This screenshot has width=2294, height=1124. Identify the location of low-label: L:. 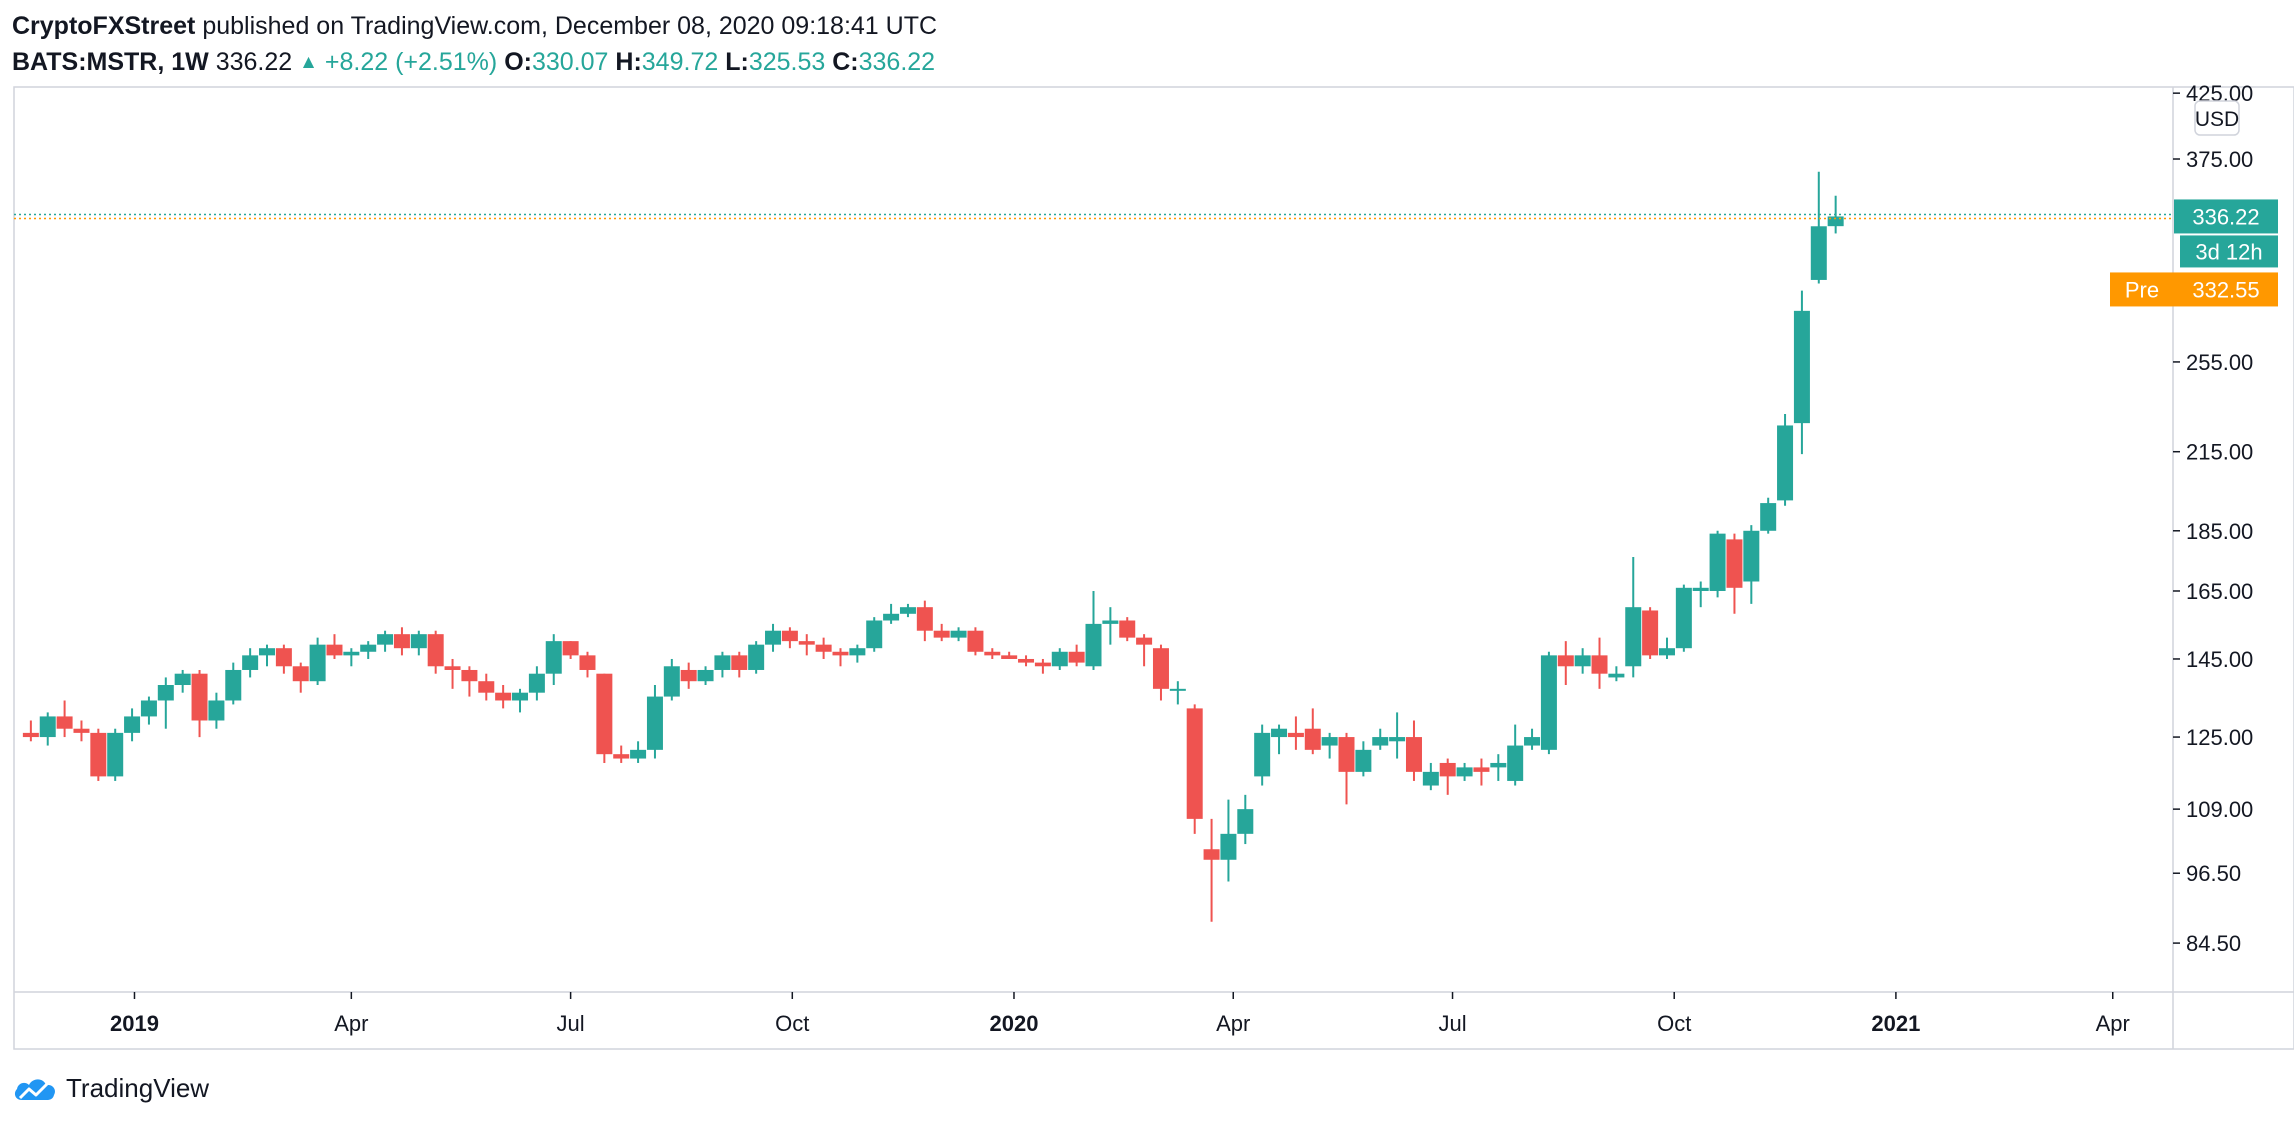
(737, 62).